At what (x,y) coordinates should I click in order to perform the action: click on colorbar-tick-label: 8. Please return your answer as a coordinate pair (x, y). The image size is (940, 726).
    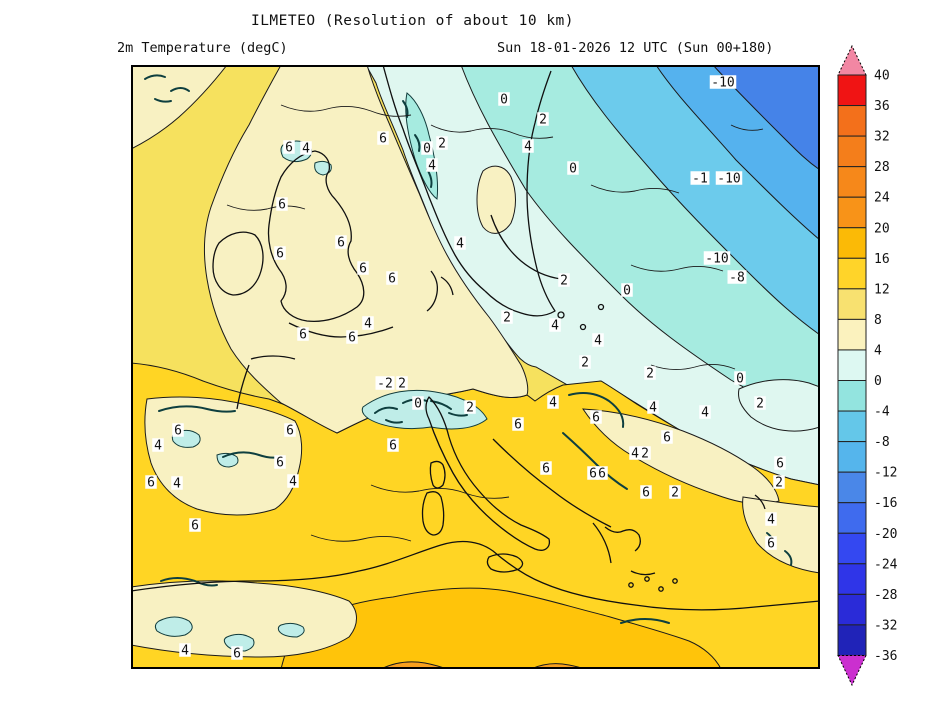
    Looking at the image, I should click on (878, 320).